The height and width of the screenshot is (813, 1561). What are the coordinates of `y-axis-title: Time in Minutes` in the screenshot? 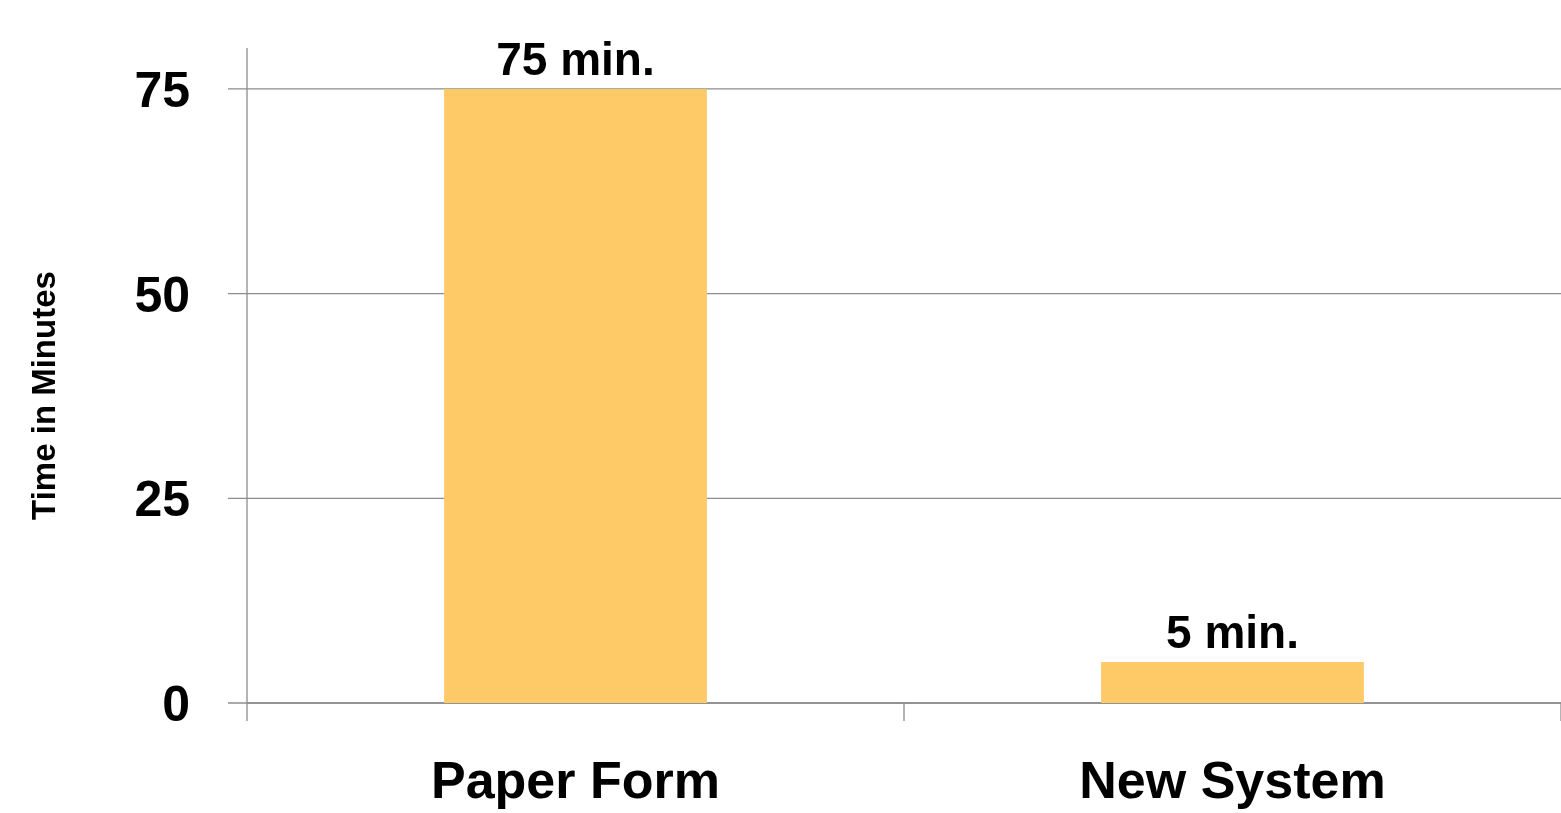 It's located at (43, 395).